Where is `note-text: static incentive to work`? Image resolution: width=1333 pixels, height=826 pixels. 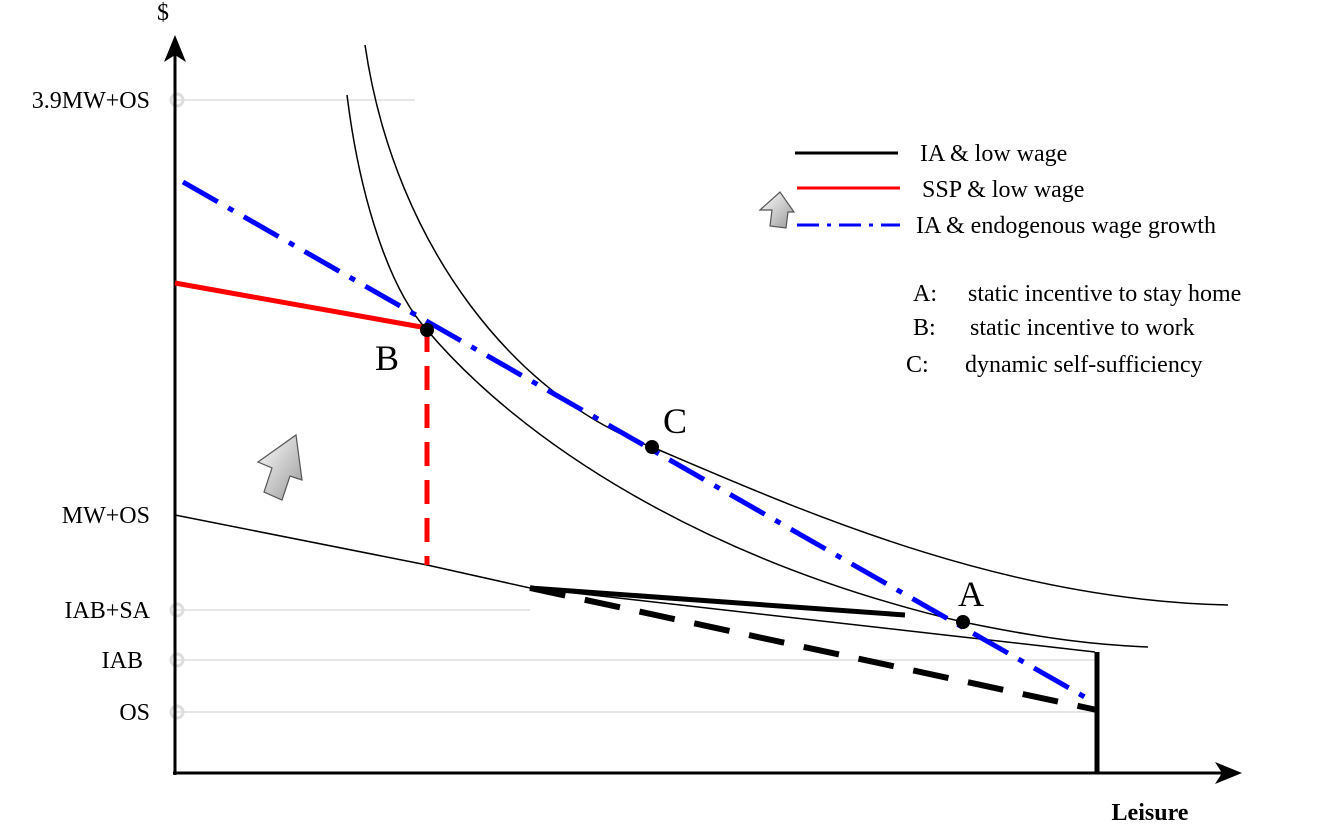
note-text: static incentive to work is located at coordinates (1082, 328).